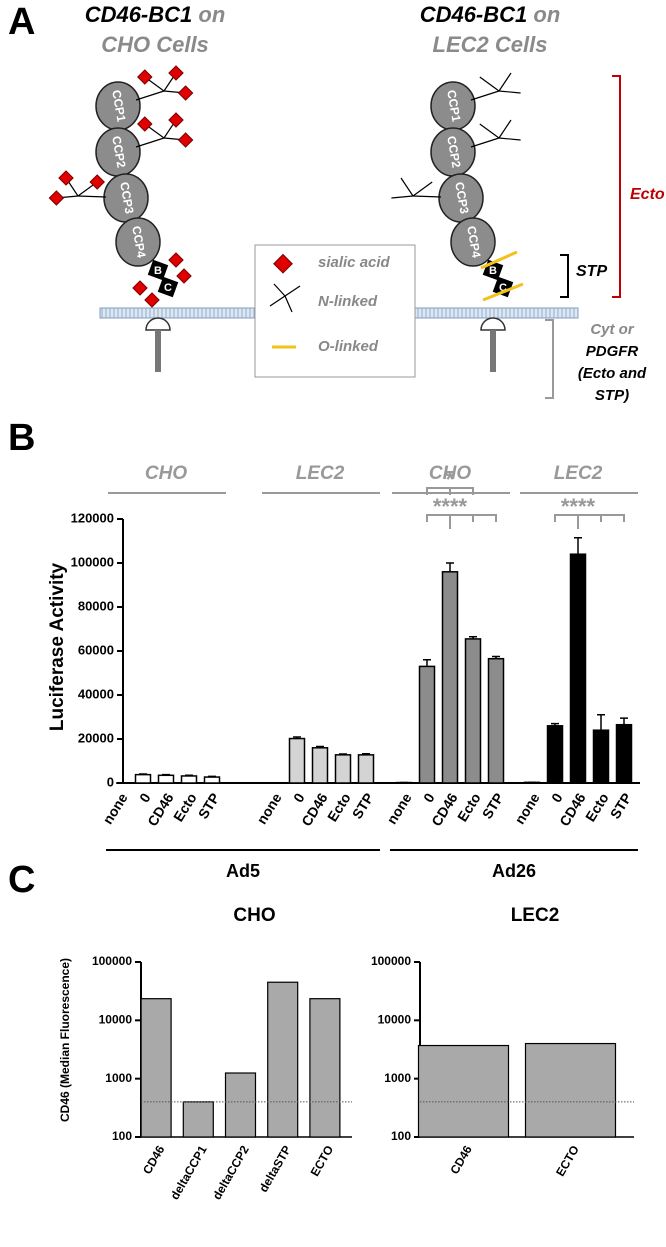 The height and width of the screenshot is (1247, 666). What do you see at coordinates (243, 871) in the screenshot?
I see `super-group-label: Ad5` at bounding box center [243, 871].